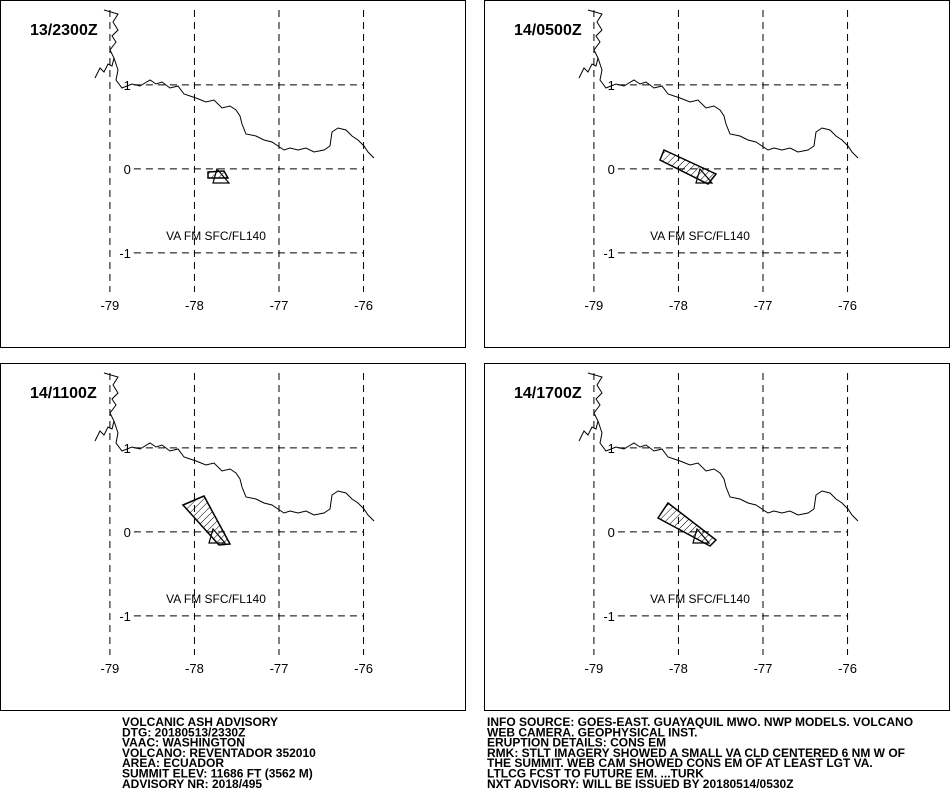 The image size is (950, 812). Describe the element at coordinates (576, 743) in the screenshot. I see `advisory-line: ERUPTION DETAILS: CONS EM` at that location.